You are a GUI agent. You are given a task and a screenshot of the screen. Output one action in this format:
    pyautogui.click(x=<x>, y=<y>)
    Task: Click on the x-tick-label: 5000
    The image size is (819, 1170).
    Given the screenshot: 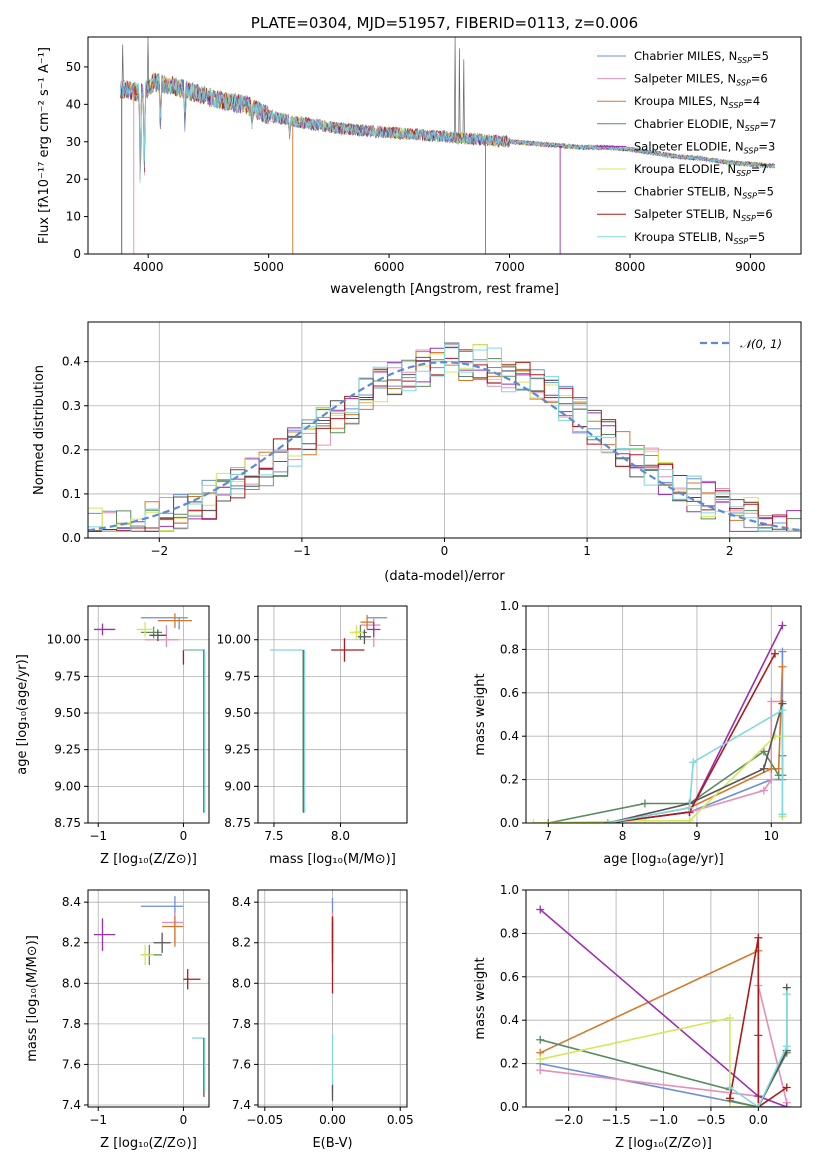 What is the action you would take?
    pyautogui.click(x=268, y=267)
    